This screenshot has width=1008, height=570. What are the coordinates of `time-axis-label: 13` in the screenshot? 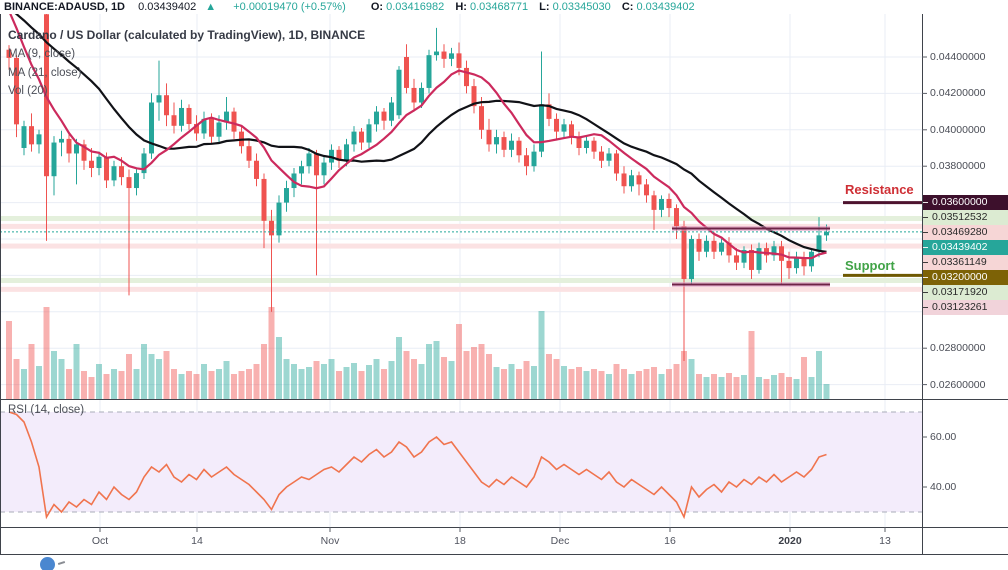 It's located at (885, 541).